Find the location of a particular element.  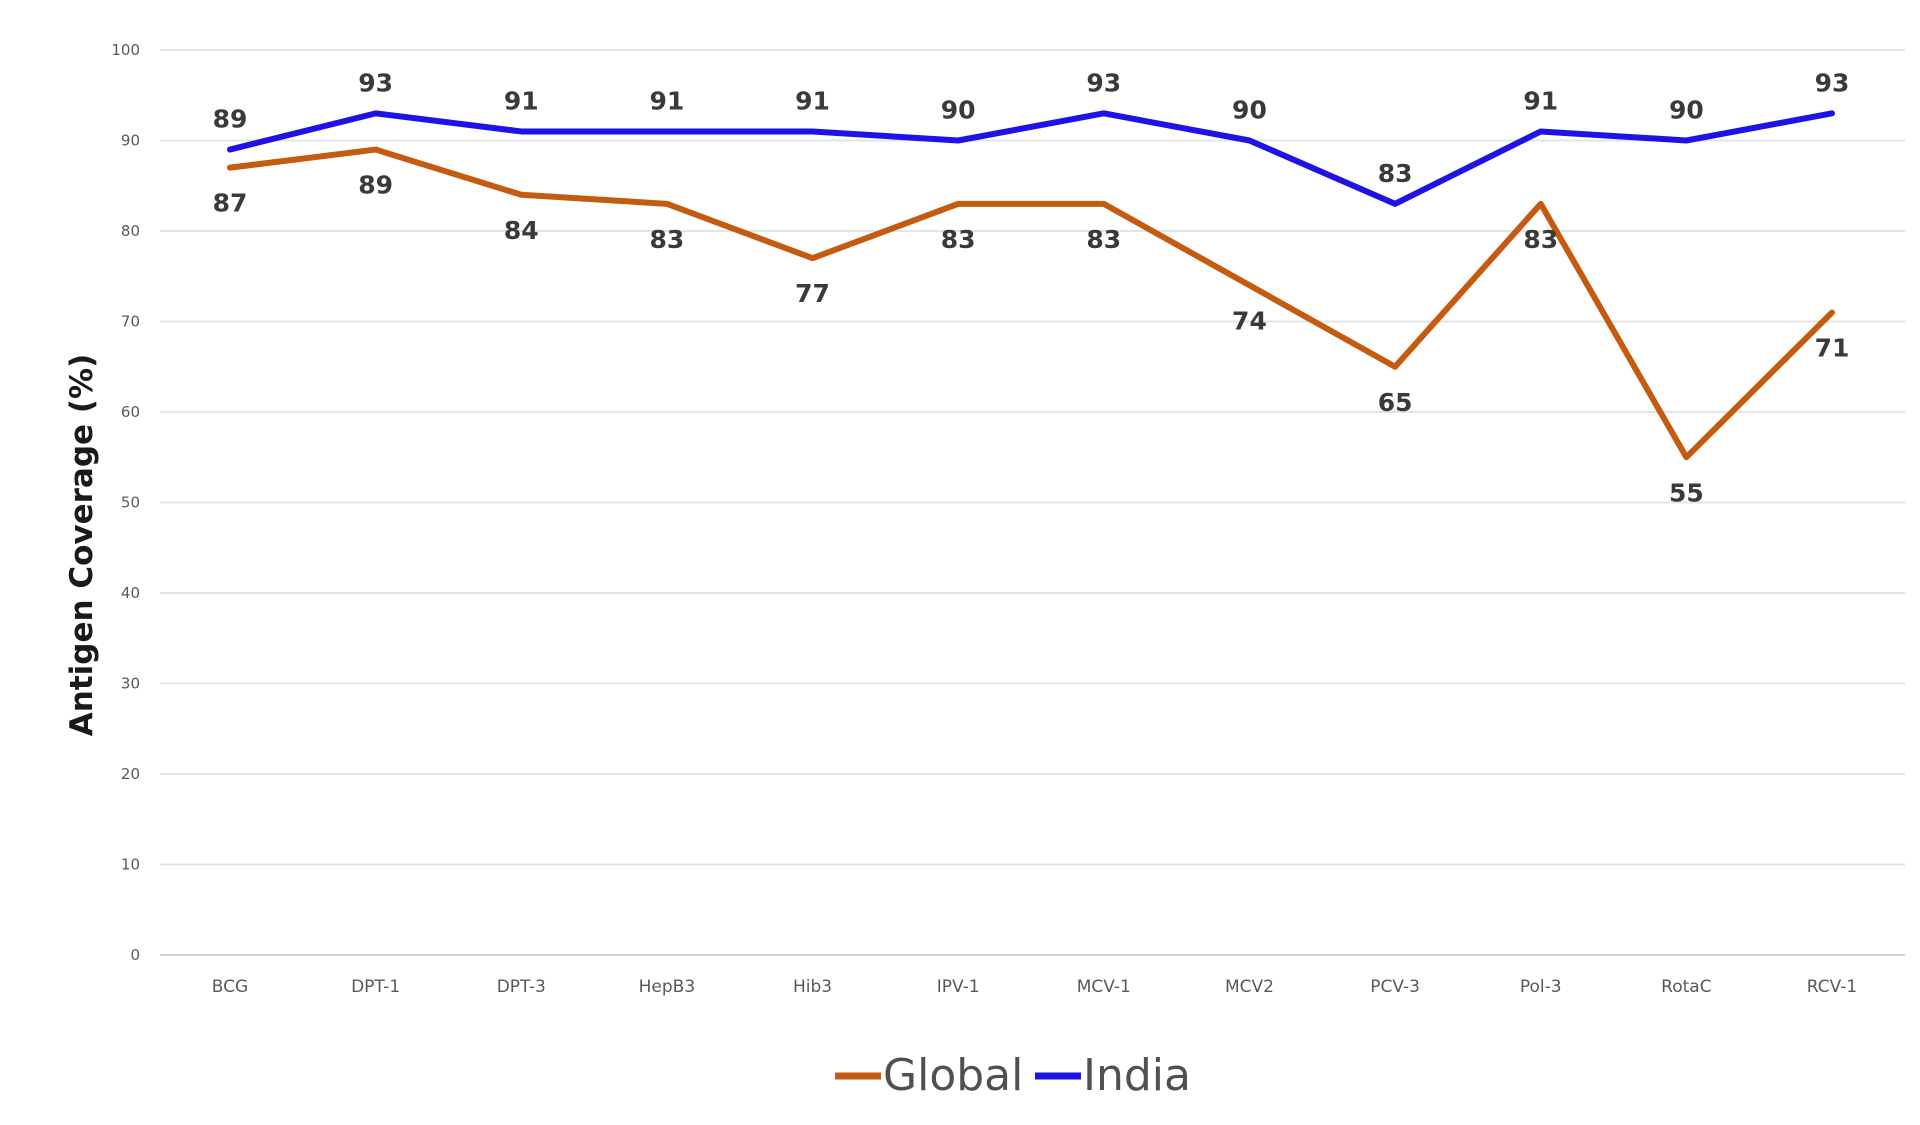

x-tick-label: Pol-3 is located at coordinates (1541, 987).